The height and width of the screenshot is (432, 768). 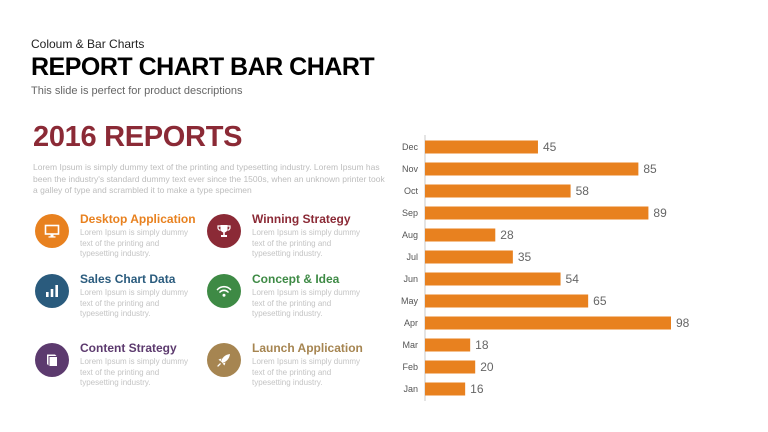 I want to click on data-label-feb: 20, so click(x=487, y=367).